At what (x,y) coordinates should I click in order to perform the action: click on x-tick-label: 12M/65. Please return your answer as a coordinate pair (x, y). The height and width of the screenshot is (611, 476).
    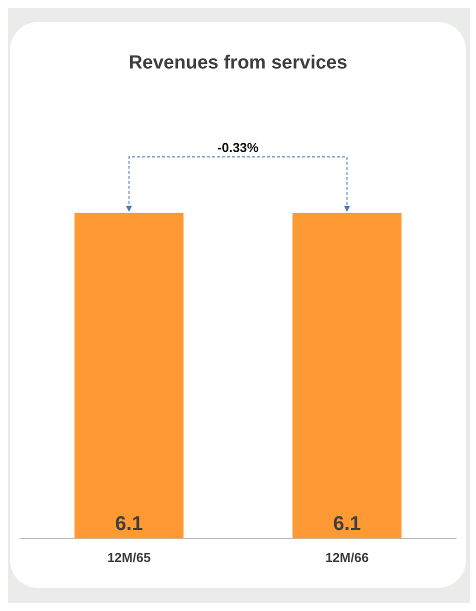
    Looking at the image, I should click on (129, 557).